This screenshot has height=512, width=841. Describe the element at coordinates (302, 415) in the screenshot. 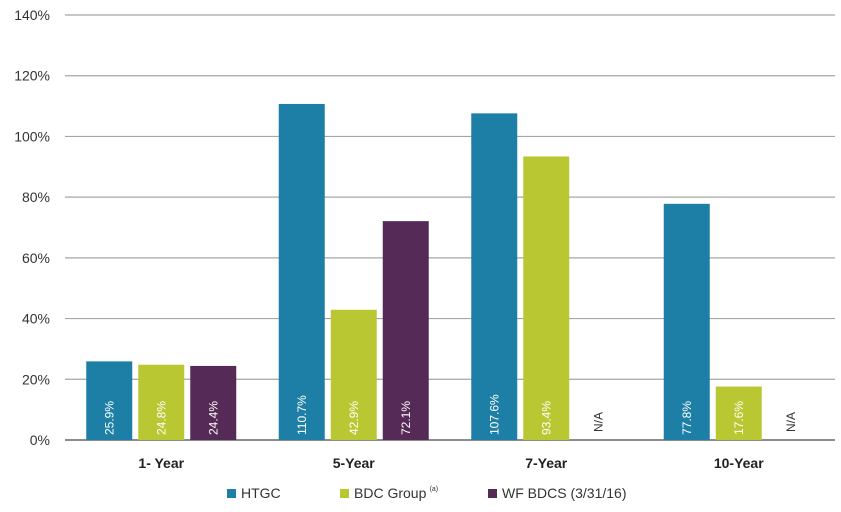

I see `data-label-htgc-5-year: 110.7%` at that location.